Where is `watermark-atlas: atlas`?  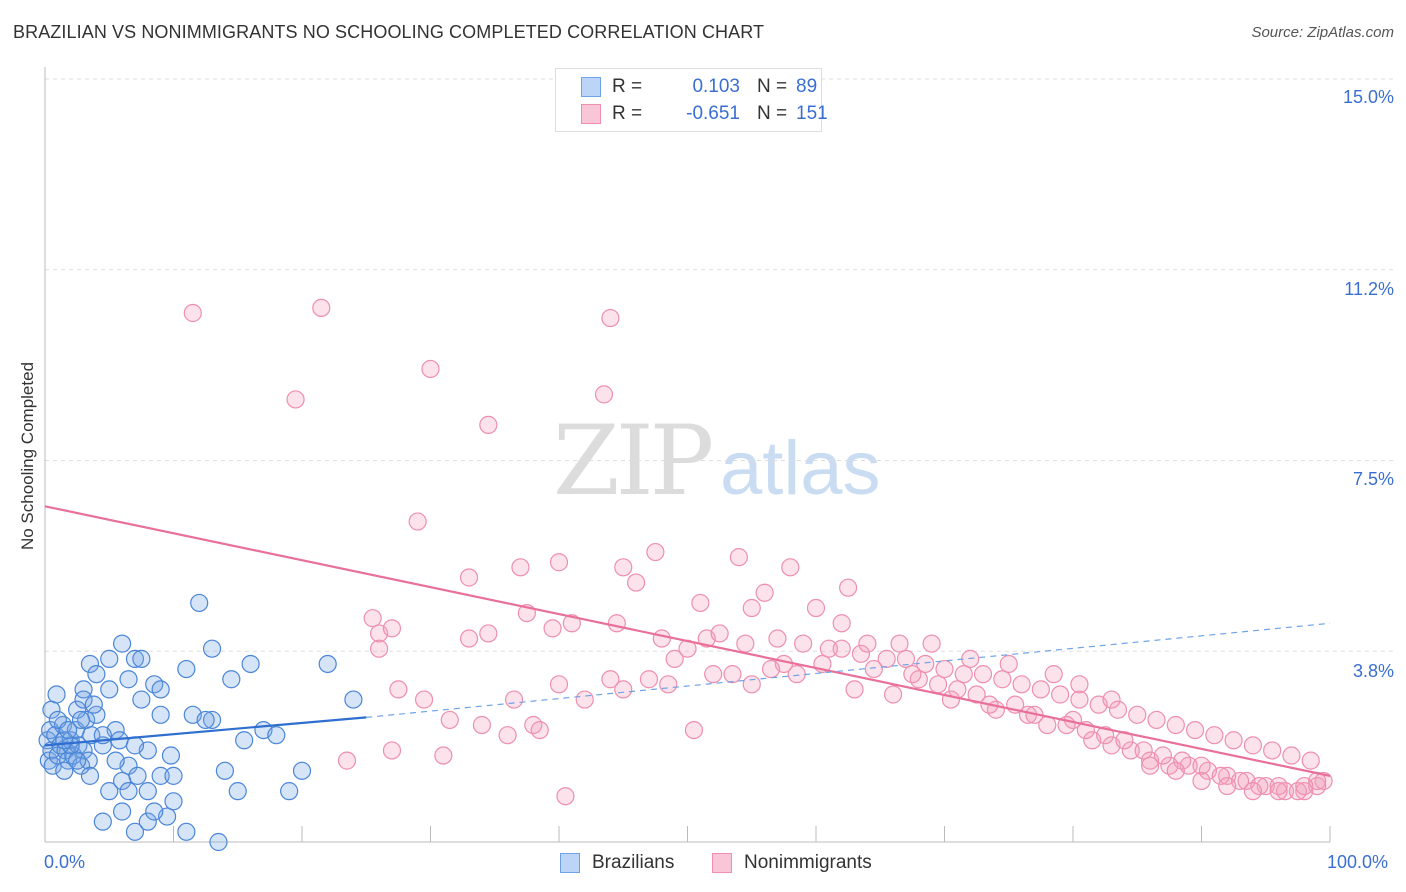
watermark-atlas: atlas is located at coordinates (800, 468).